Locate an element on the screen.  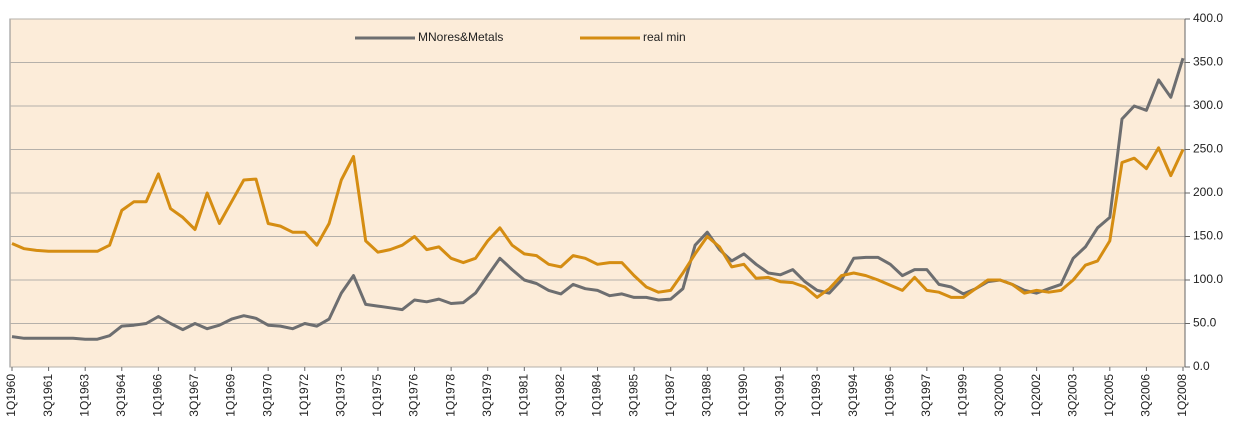
x-tick-label: 1Q1999 is located at coordinates (963, 395).